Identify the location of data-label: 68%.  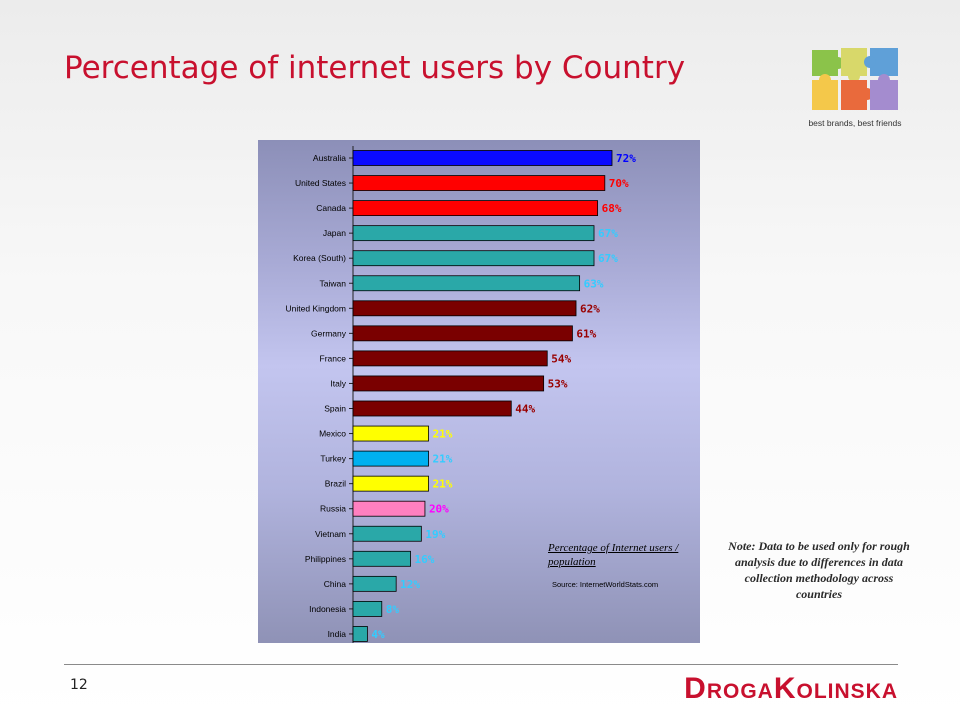
(612, 208).